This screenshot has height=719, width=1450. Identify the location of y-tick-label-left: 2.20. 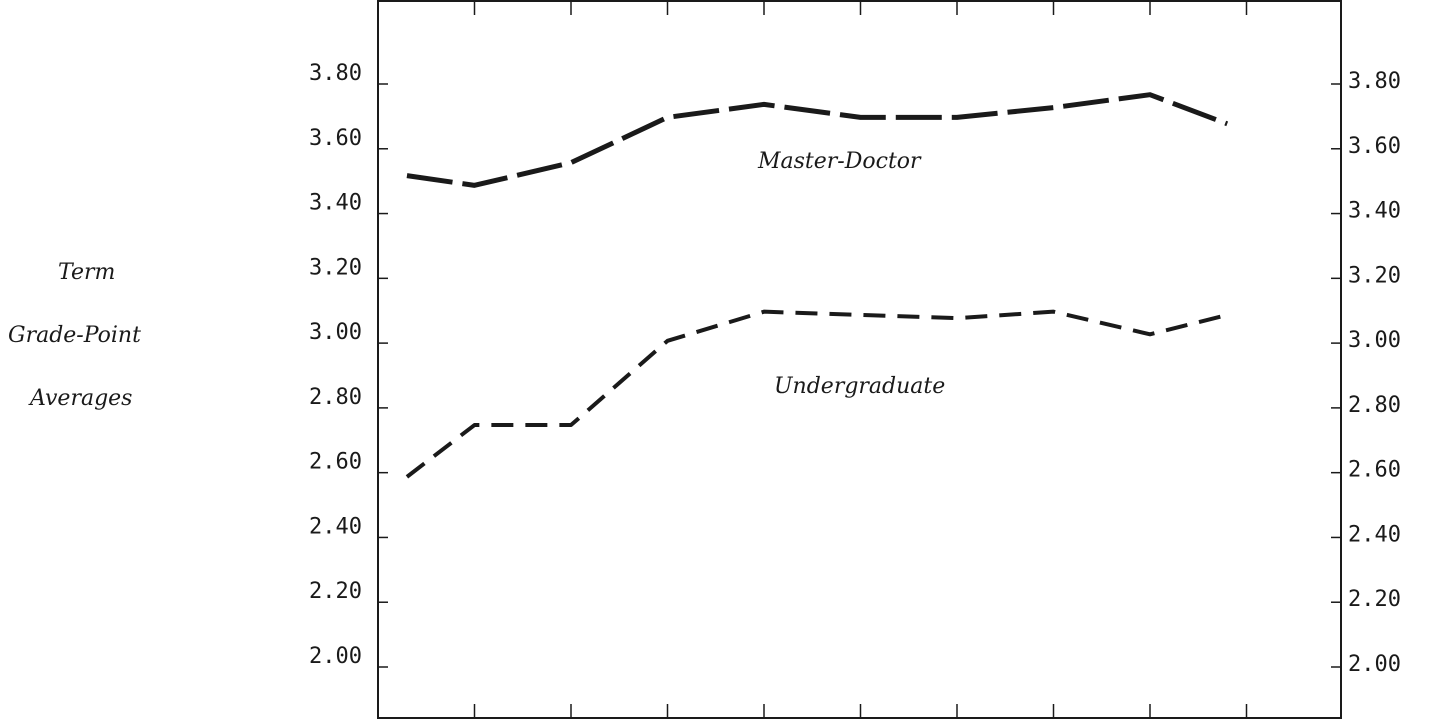
(335, 591).